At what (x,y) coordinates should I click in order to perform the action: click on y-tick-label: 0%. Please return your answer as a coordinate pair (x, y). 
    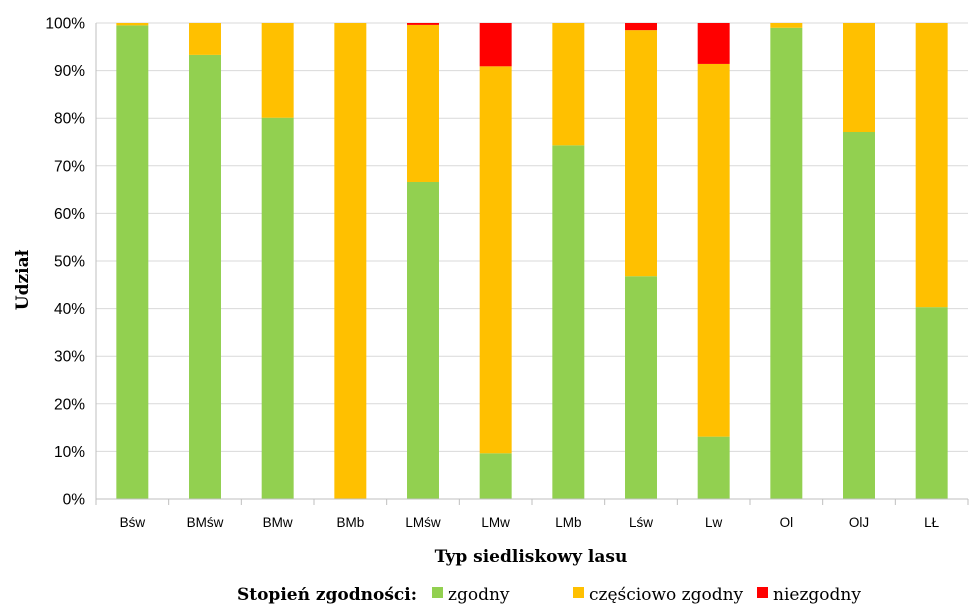
    Looking at the image, I should click on (74, 500).